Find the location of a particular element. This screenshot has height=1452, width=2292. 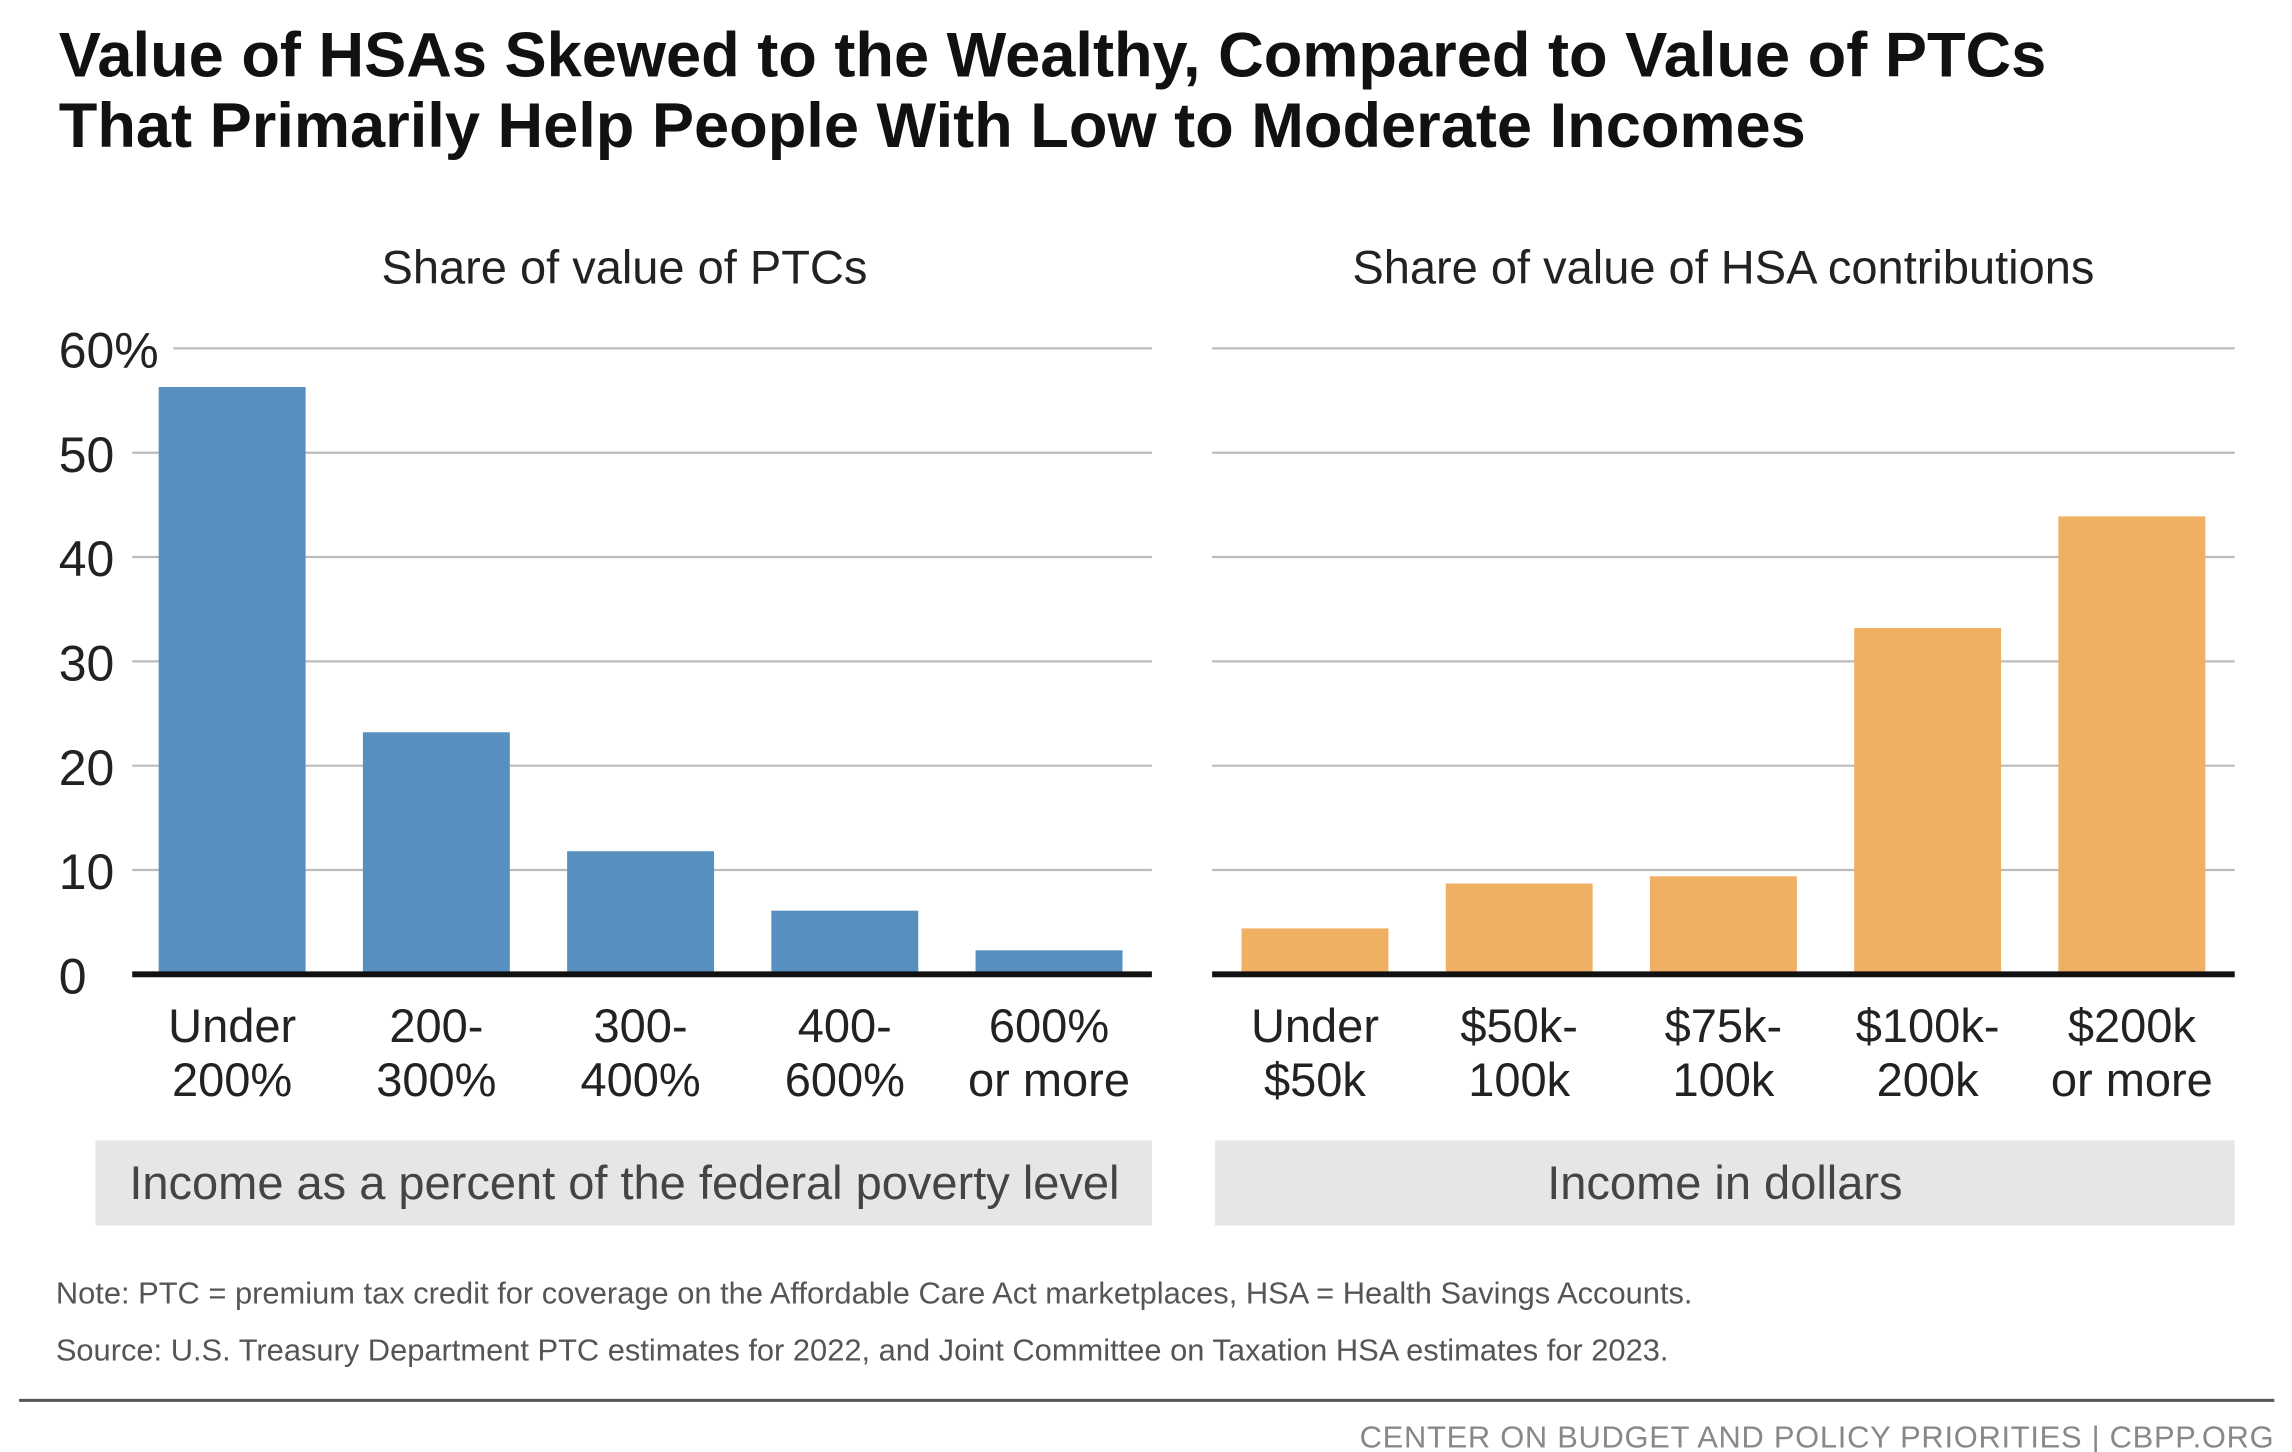

category-label: 200% is located at coordinates (232, 1079).